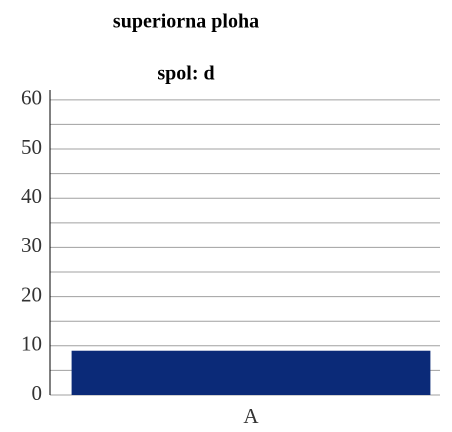  What do you see at coordinates (37, 393) in the screenshot?
I see `y-tick-label: 0` at bounding box center [37, 393].